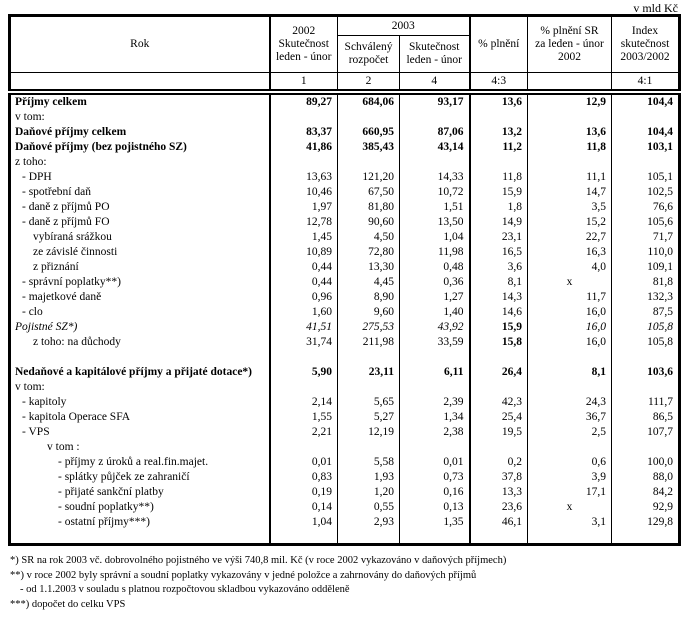 This screenshot has width=688, height=622. I want to click on header-index-line1: Index, so click(645, 31).